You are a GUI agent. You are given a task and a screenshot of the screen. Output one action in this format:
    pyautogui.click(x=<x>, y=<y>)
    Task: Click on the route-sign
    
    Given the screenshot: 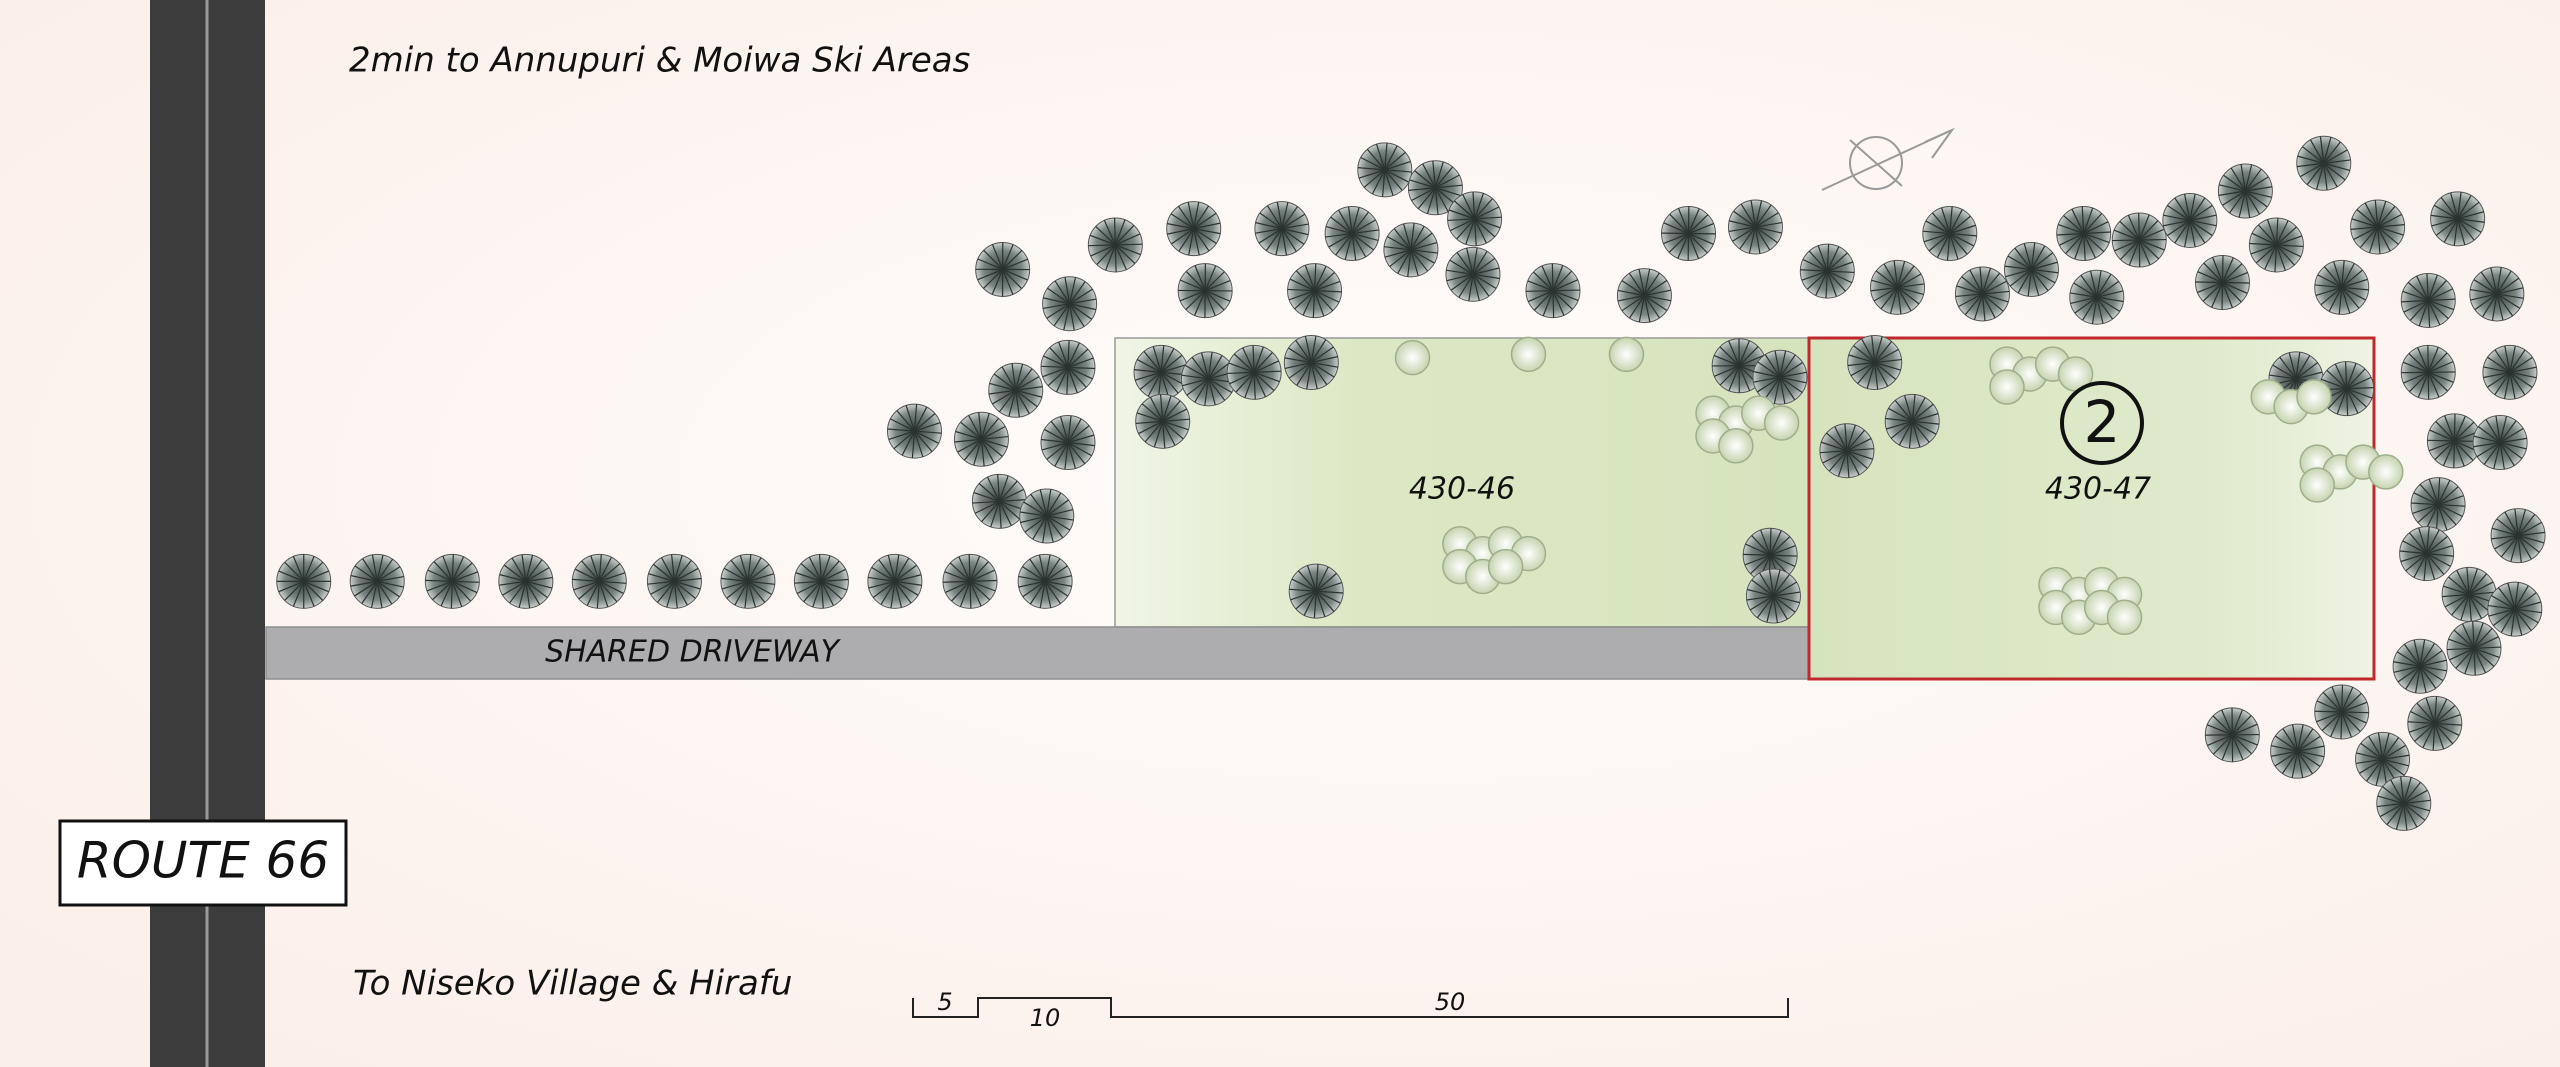 What is the action you would take?
    pyautogui.click(x=203, y=863)
    